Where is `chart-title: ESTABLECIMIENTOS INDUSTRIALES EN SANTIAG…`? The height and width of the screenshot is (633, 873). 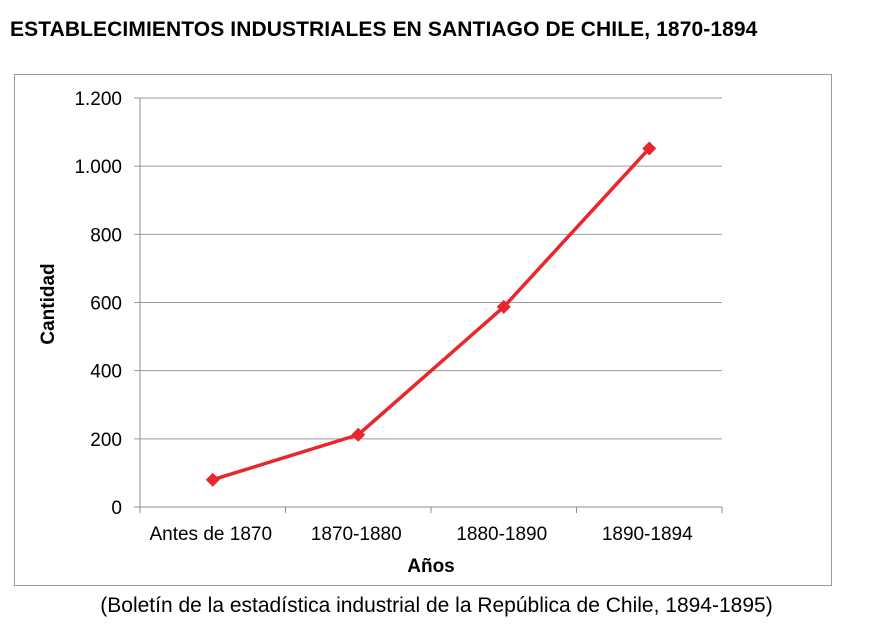 chart-title: ESTABLECIMIENTOS INDUSTRIALES EN SANTIAG… is located at coordinates (384, 29).